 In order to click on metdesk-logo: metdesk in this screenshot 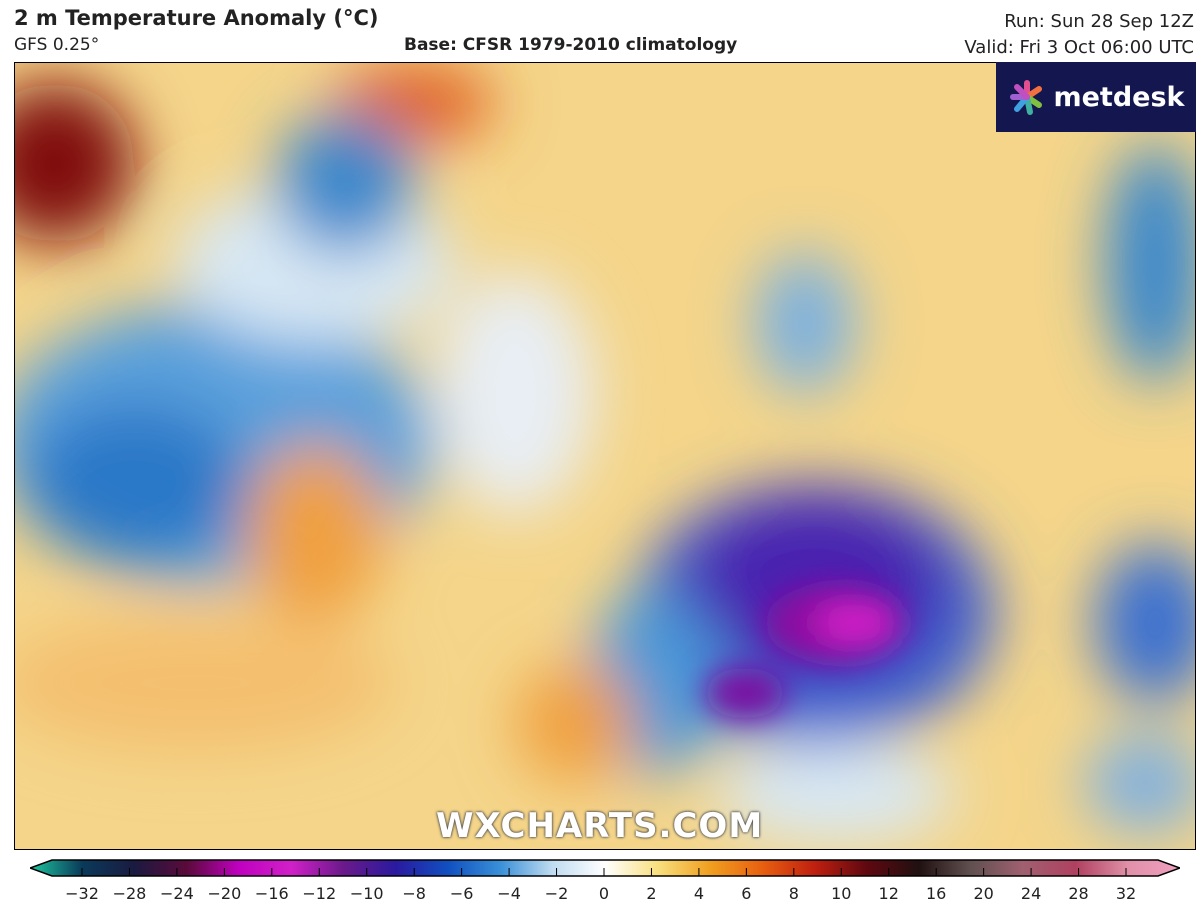, I will do `click(1096, 97)`.